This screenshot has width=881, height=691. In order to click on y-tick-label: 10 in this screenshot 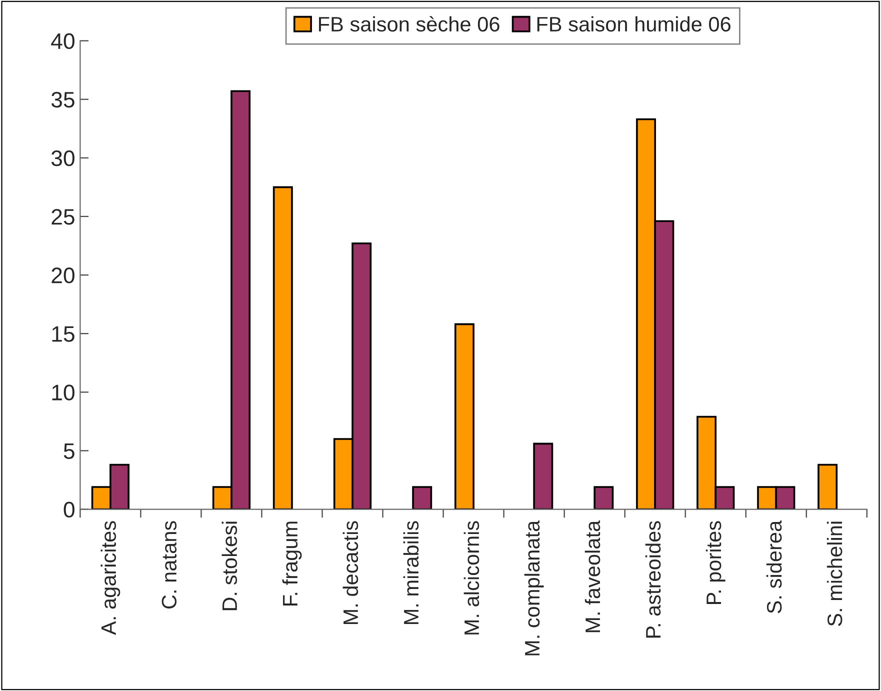, I will do `click(63, 392)`.